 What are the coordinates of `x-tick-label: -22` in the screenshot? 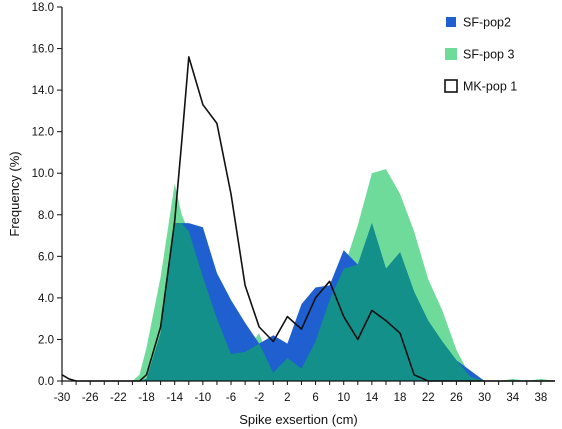 It's located at (118, 398).